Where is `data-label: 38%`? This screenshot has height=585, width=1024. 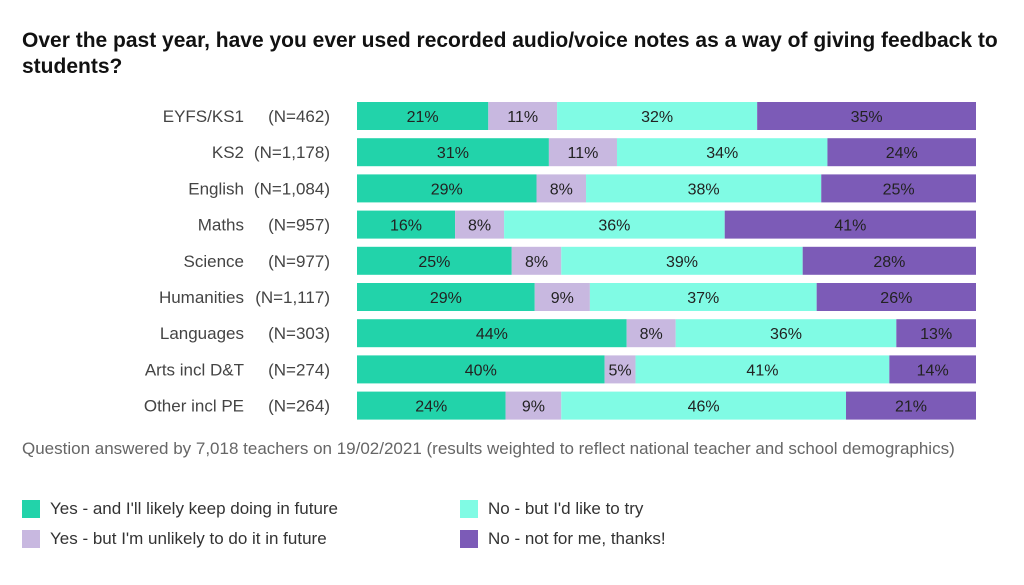 data-label: 38% is located at coordinates (704, 189).